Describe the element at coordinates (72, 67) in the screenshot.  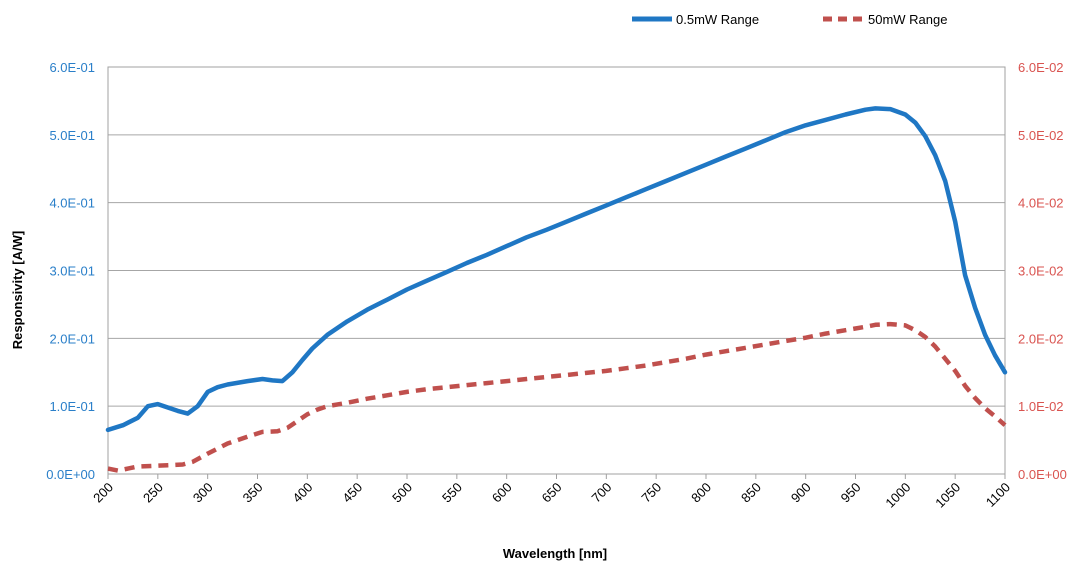
I see `y-left-tick-label: 6.0E-01` at that location.